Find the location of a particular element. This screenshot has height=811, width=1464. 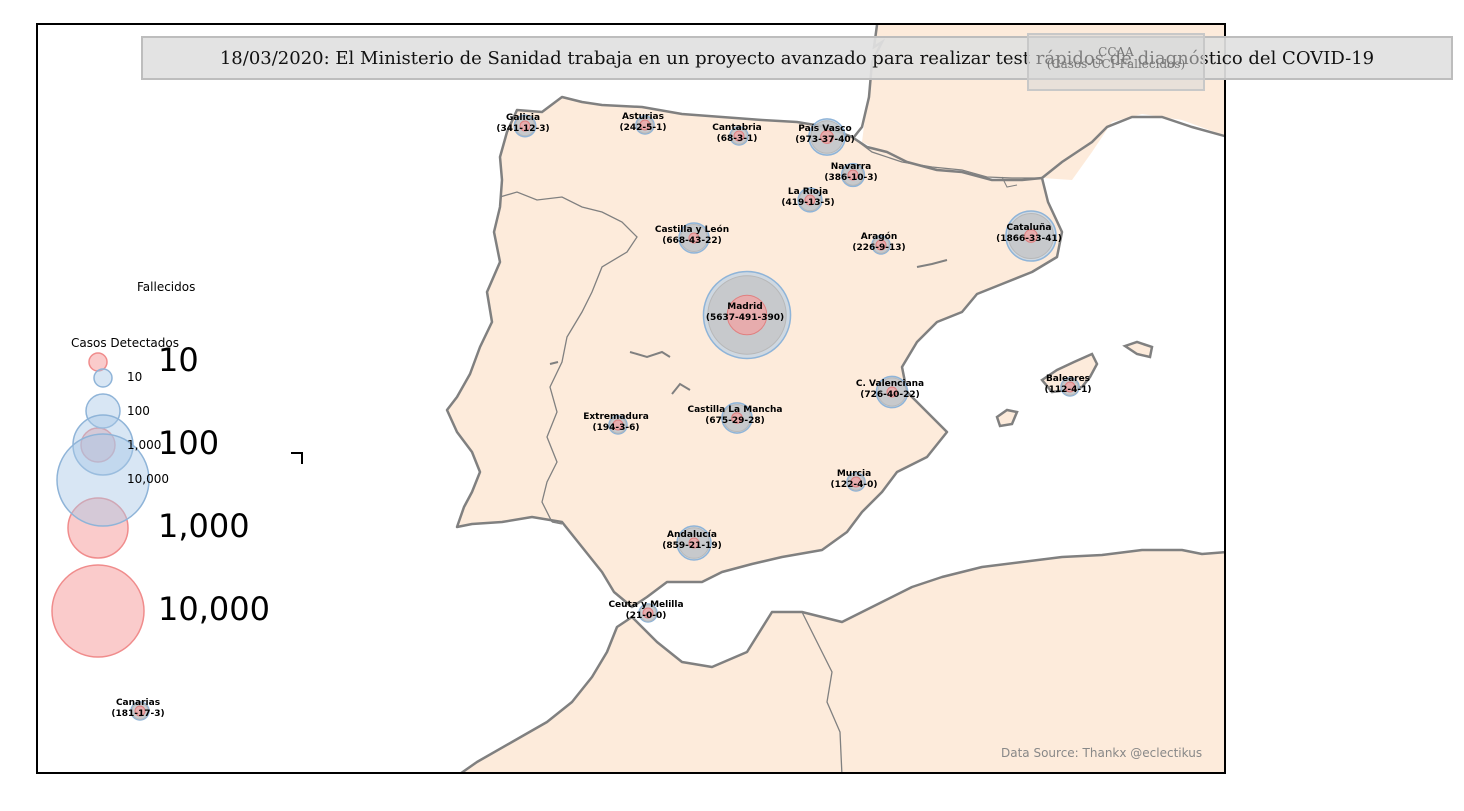

region-stats: (726-40-22) is located at coordinates (890, 395).